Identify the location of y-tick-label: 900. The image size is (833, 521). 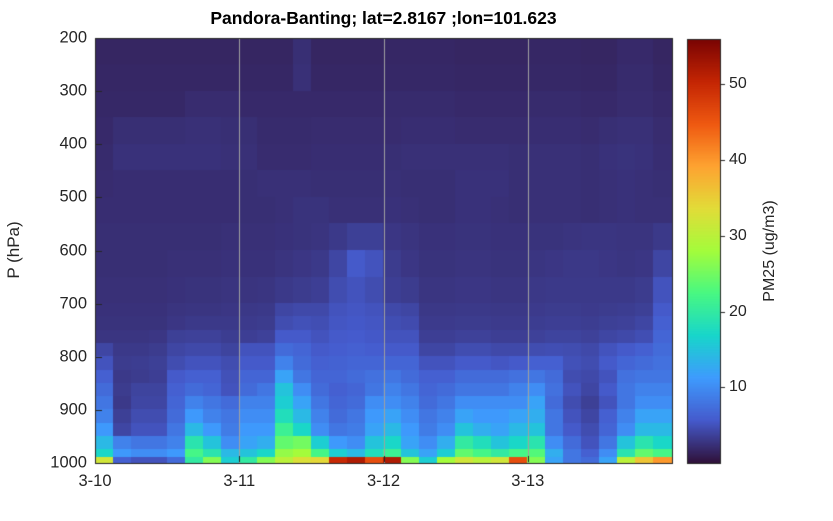
(73, 409).